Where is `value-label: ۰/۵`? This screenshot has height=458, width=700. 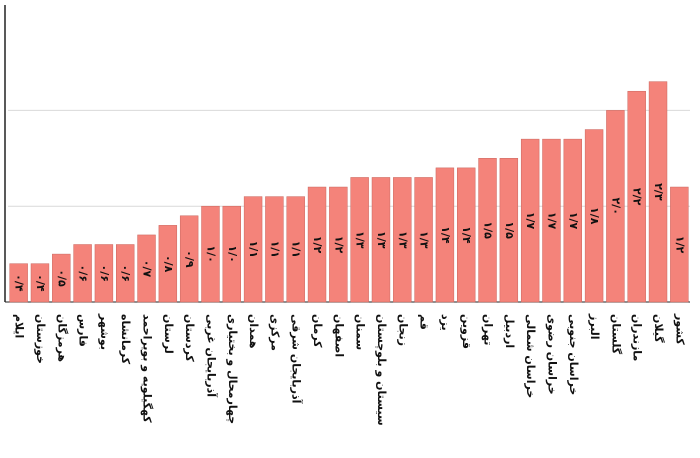
value-label: ۰/۵ is located at coordinates (61, 278).